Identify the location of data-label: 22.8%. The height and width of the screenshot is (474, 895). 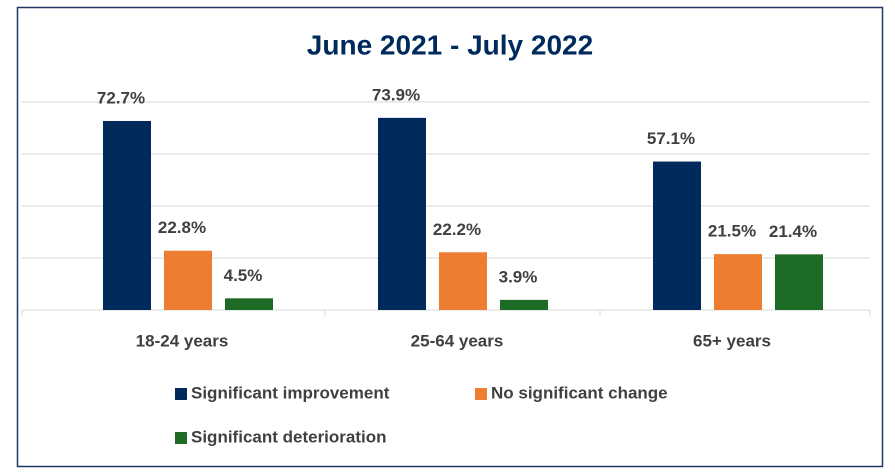
(182, 227).